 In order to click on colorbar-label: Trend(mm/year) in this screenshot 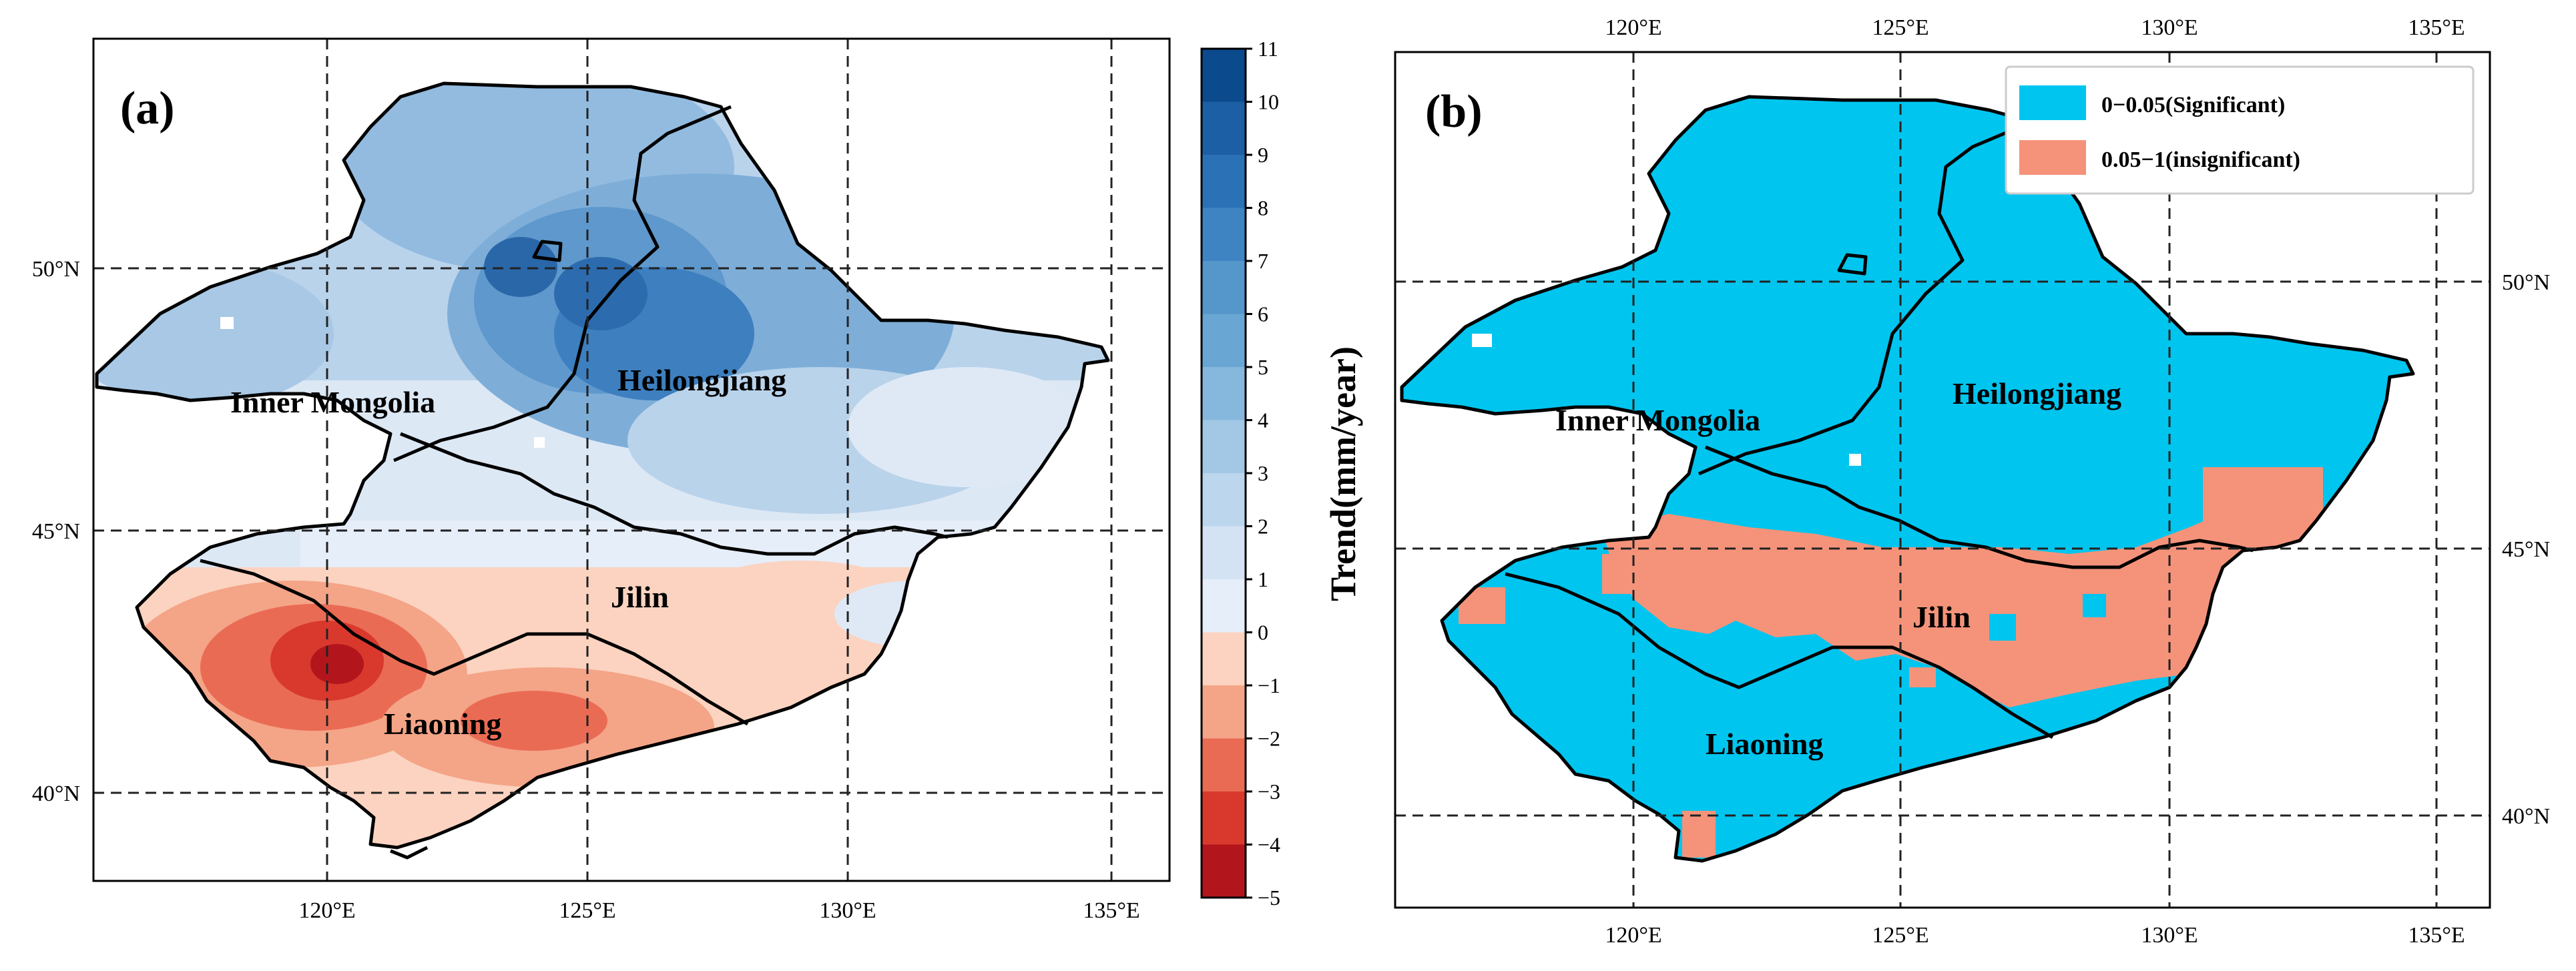, I will do `click(1343, 473)`.